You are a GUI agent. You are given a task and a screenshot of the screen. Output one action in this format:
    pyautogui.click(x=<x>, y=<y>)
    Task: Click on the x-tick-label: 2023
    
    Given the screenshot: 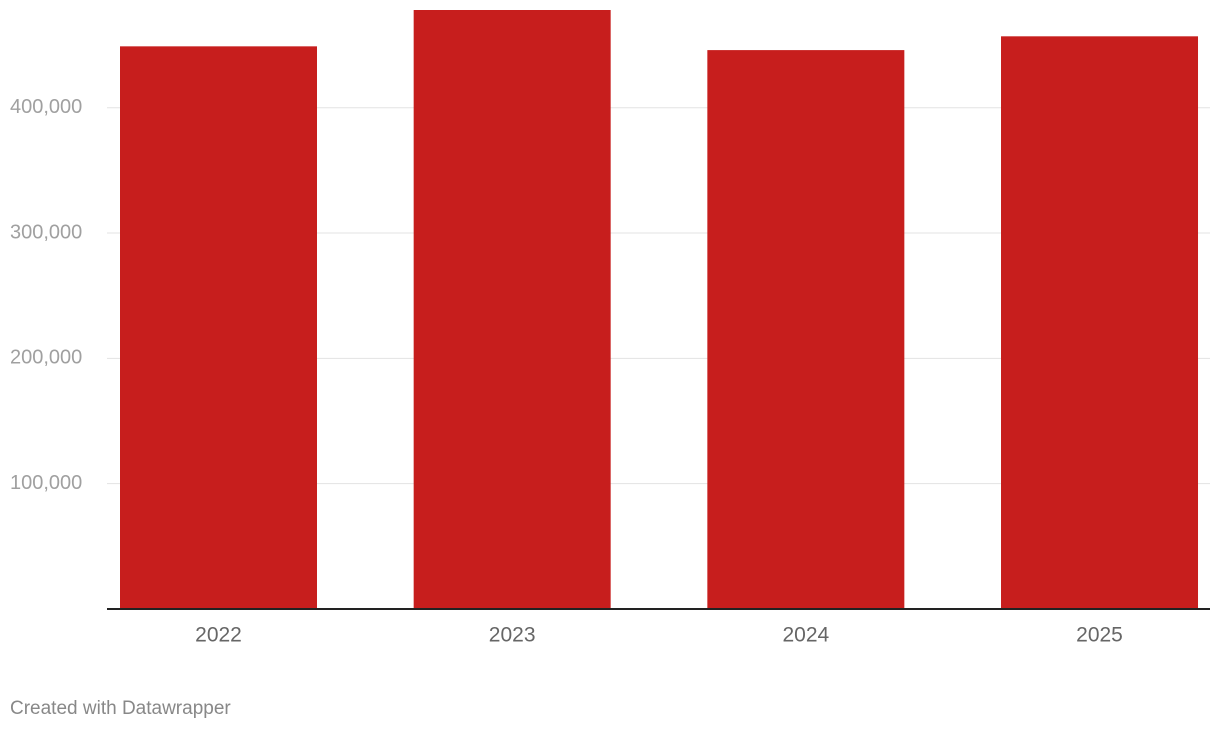 What is the action you would take?
    pyautogui.click(x=512, y=635)
    